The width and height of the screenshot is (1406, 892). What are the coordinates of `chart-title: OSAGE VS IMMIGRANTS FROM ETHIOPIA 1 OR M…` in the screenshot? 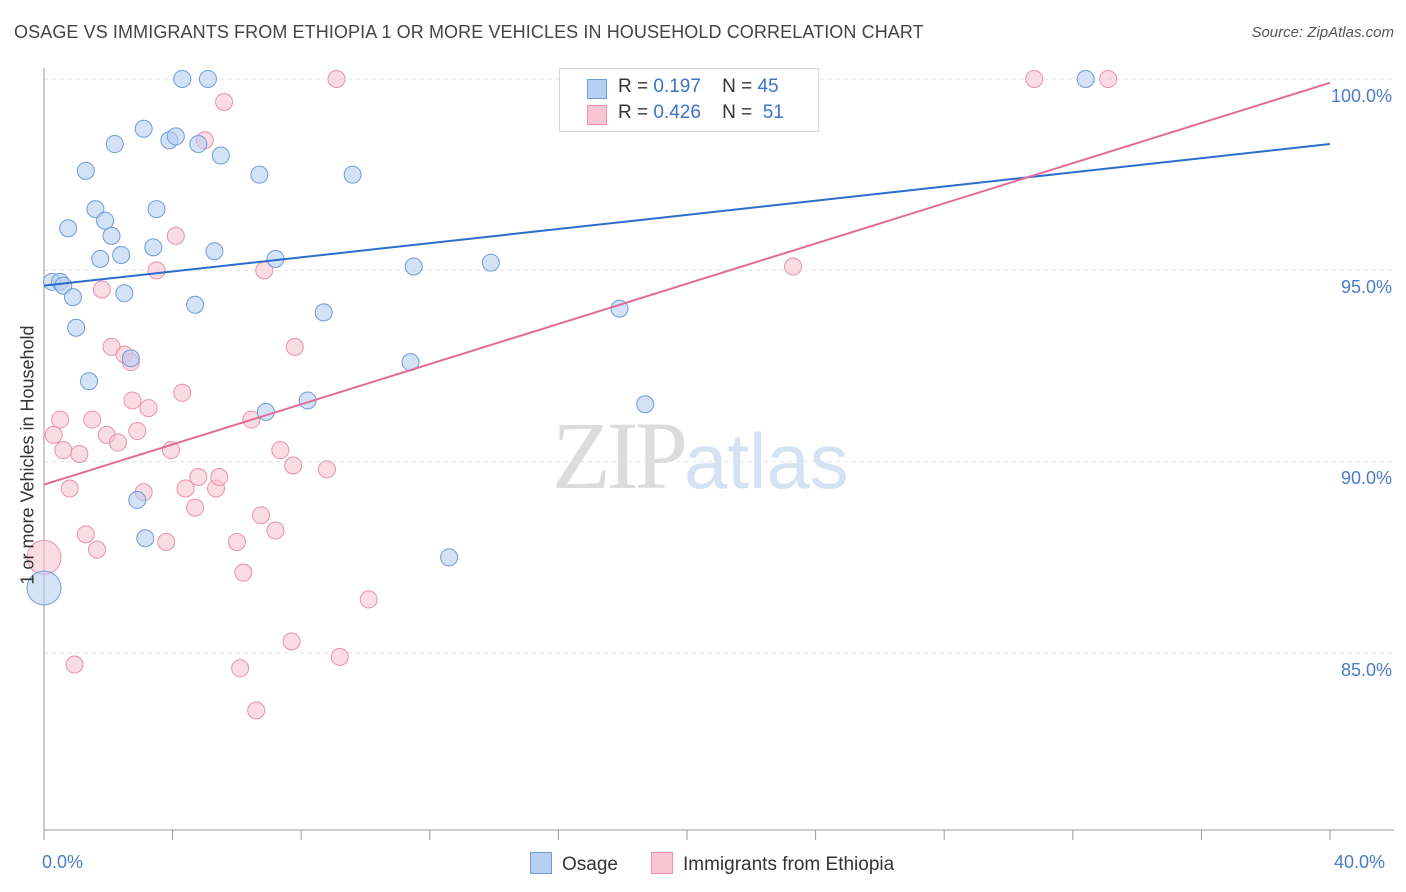 It's located at (469, 32).